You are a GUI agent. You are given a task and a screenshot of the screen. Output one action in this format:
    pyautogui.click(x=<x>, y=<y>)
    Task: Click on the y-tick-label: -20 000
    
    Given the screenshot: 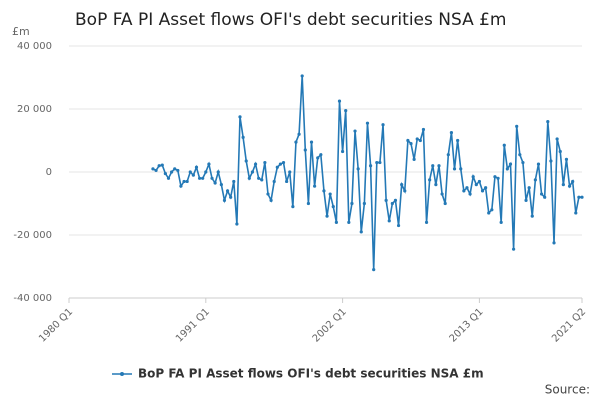 What is the action you would take?
    pyautogui.click(x=32, y=235)
    